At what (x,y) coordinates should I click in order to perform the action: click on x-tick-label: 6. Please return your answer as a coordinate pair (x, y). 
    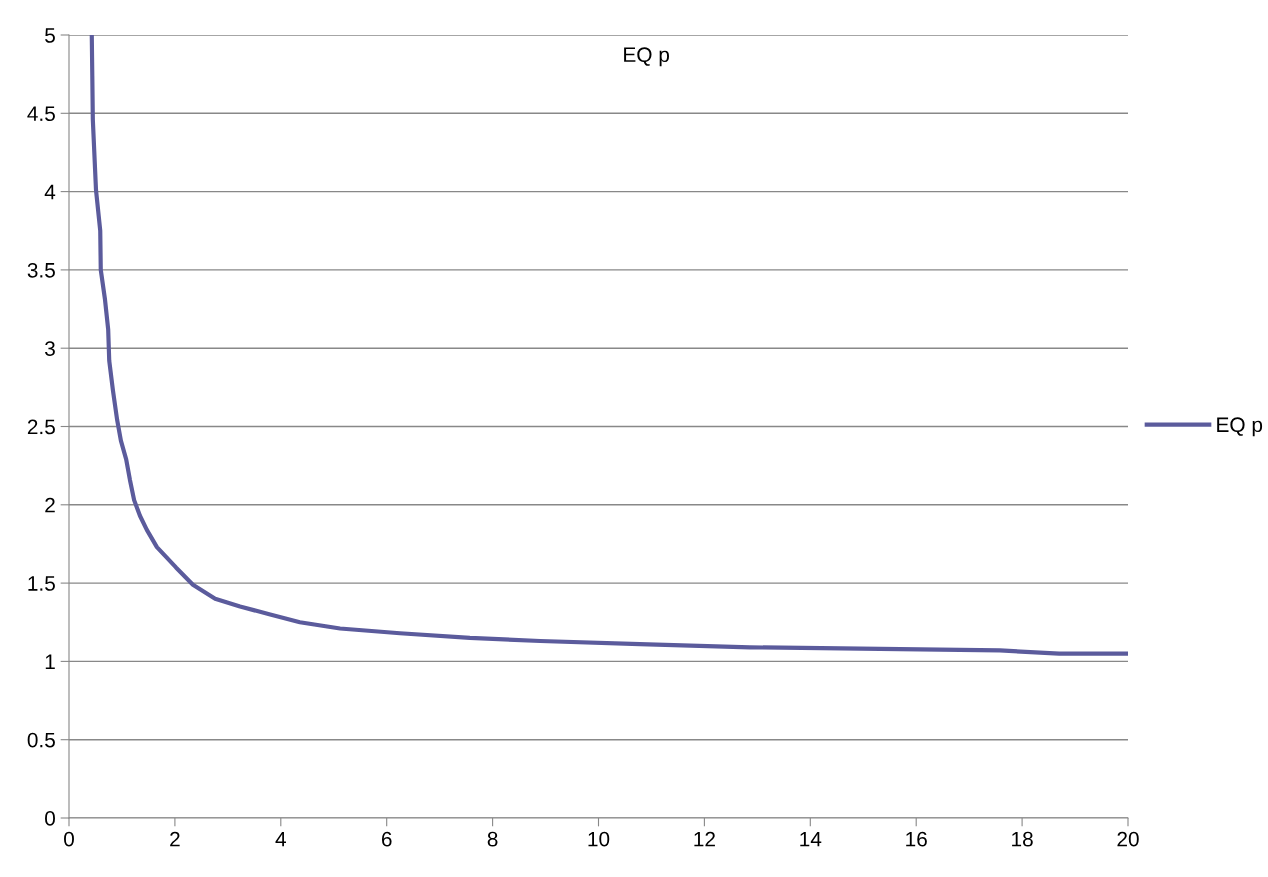
    Looking at the image, I should click on (386, 839).